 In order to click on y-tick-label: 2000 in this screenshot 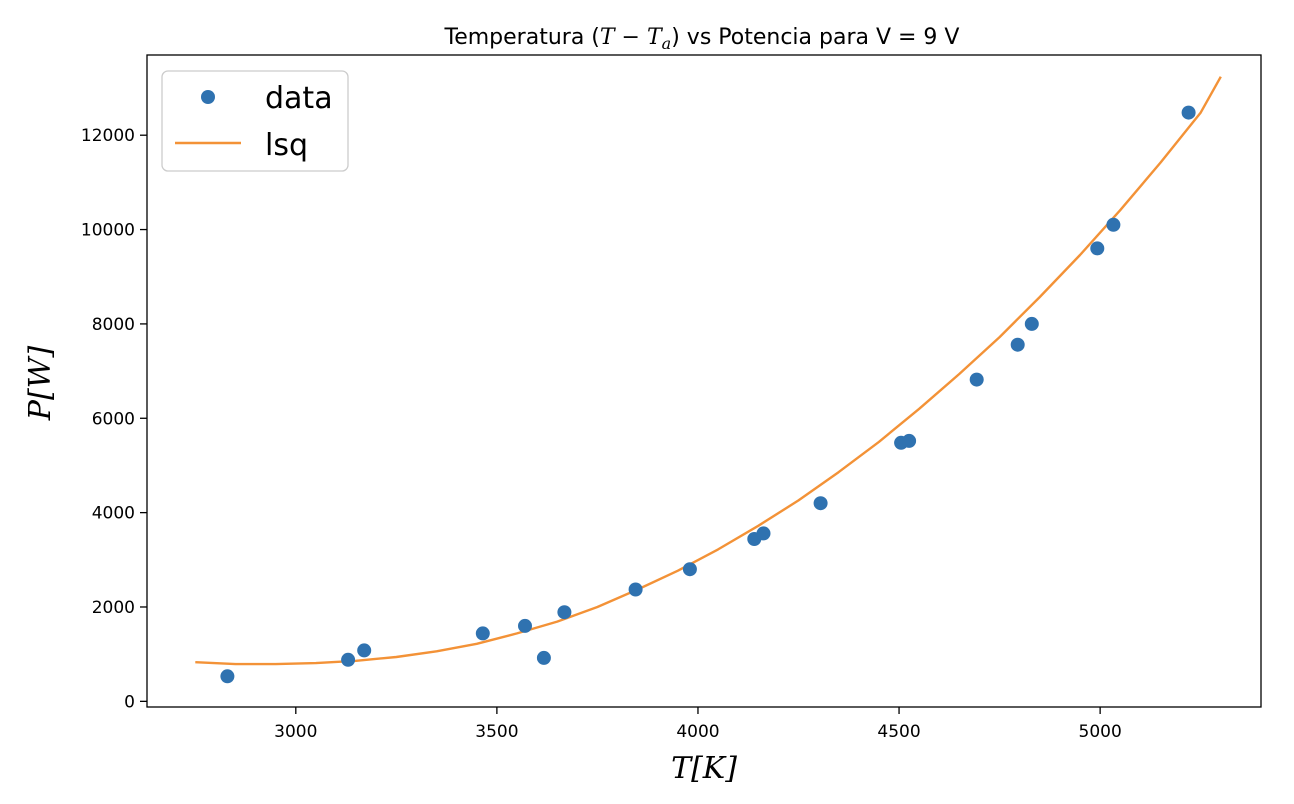, I will do `click(113, 608)`.